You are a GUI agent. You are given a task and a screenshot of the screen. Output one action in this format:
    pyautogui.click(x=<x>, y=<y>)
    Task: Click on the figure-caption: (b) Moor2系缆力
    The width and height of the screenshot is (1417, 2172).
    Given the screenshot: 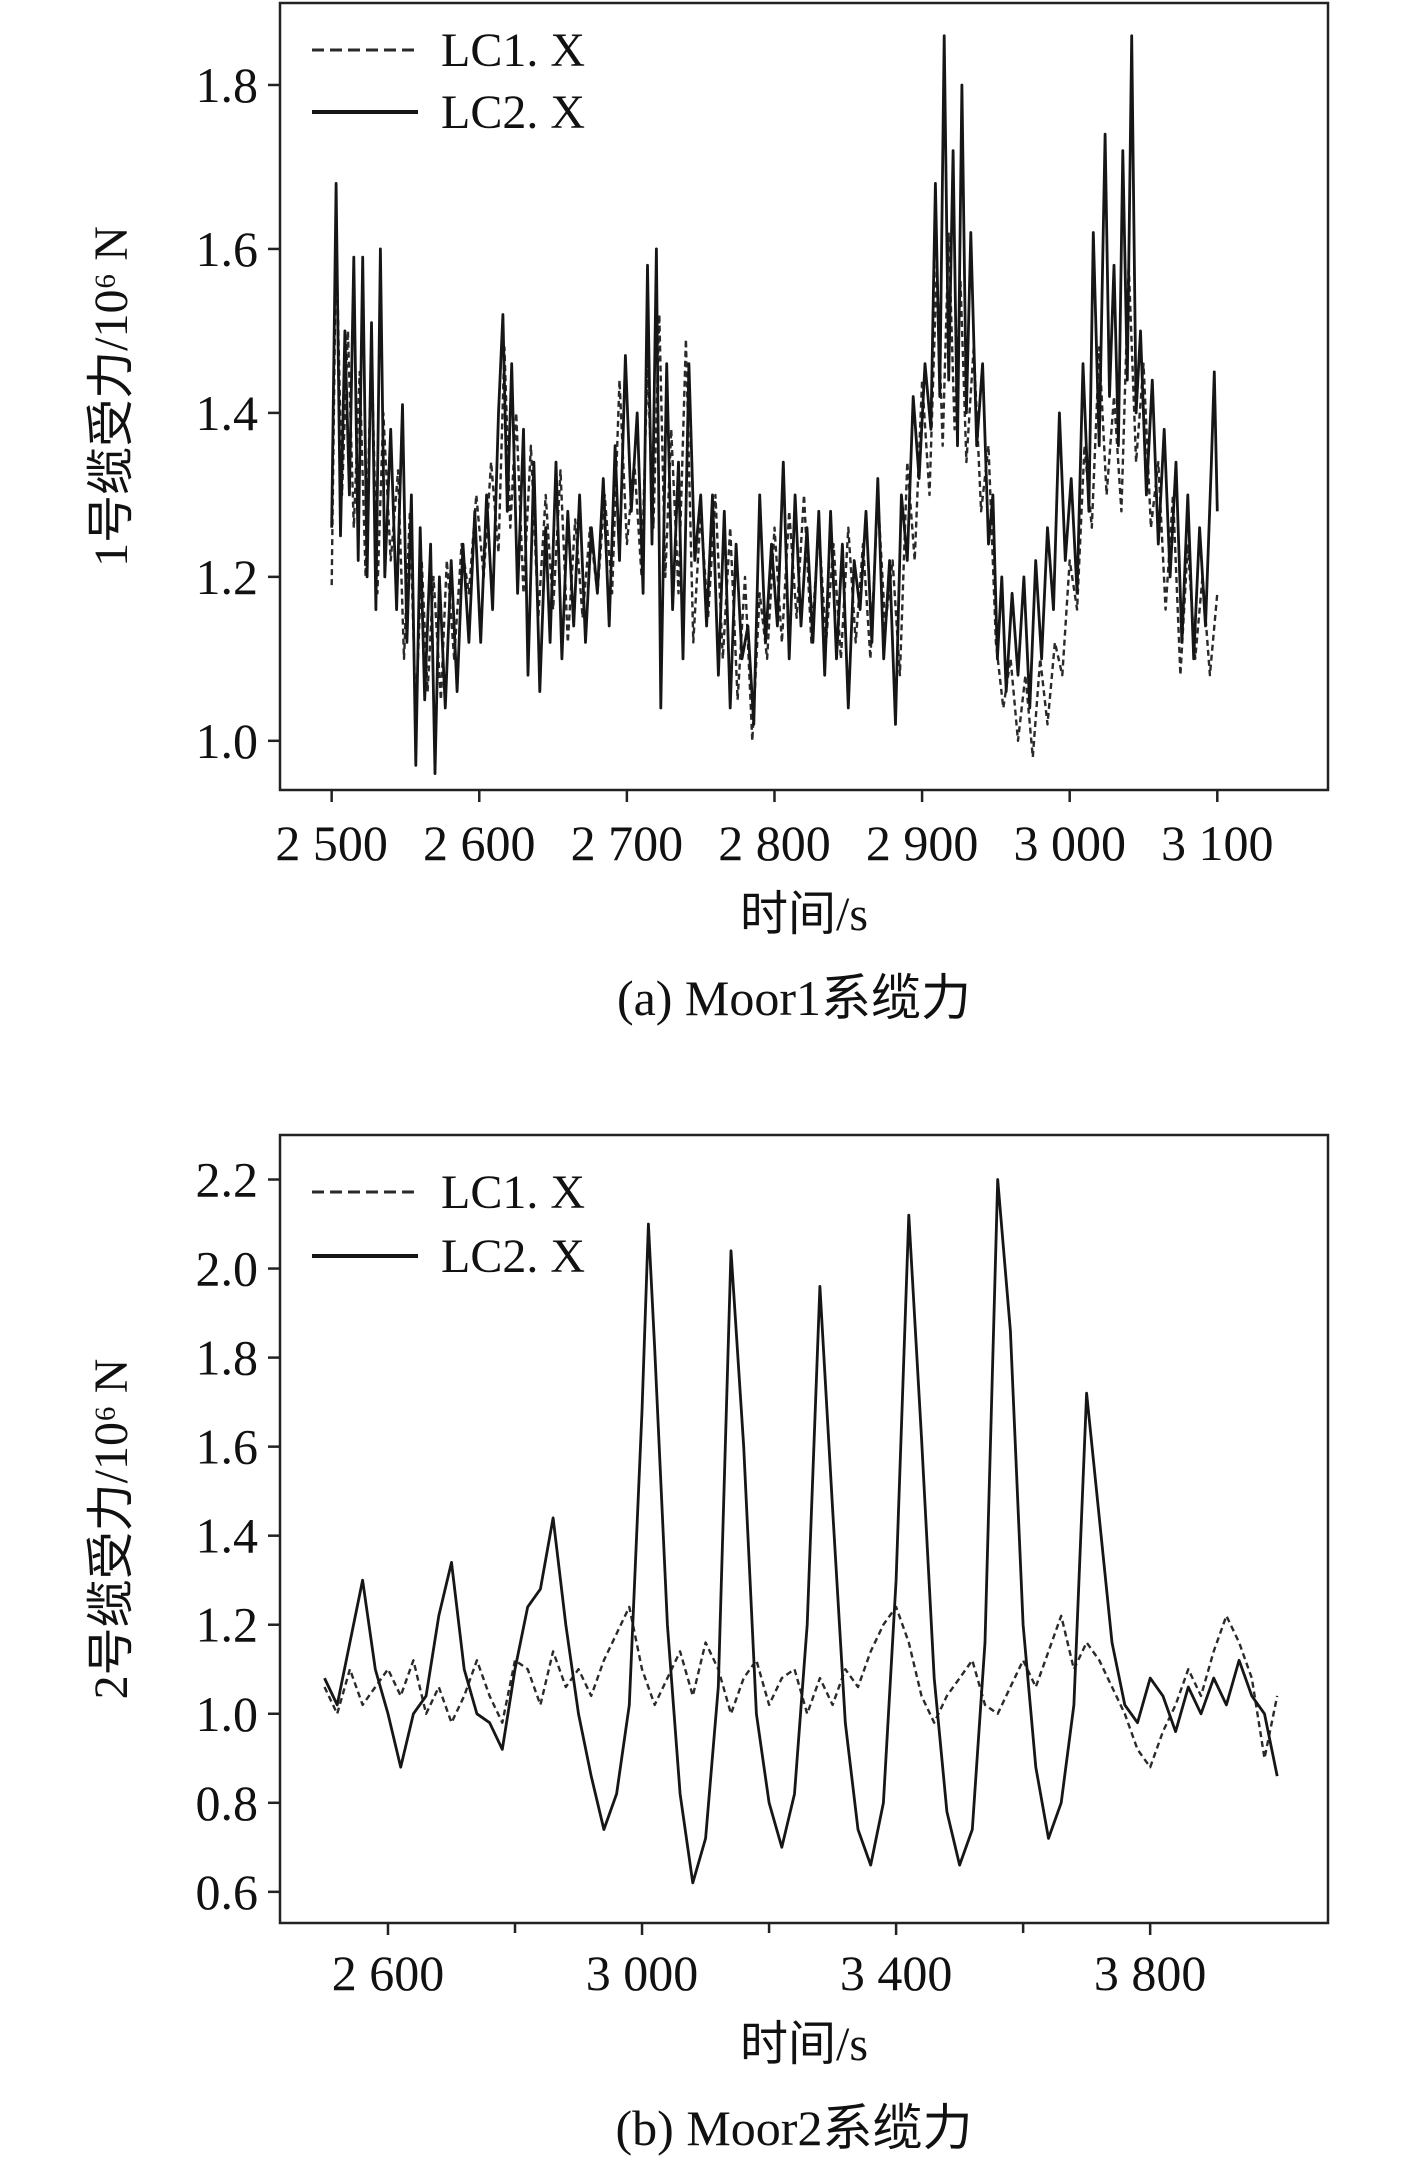 What is the action you would take?
    pyautogui.click(x=794, y=2128)
    